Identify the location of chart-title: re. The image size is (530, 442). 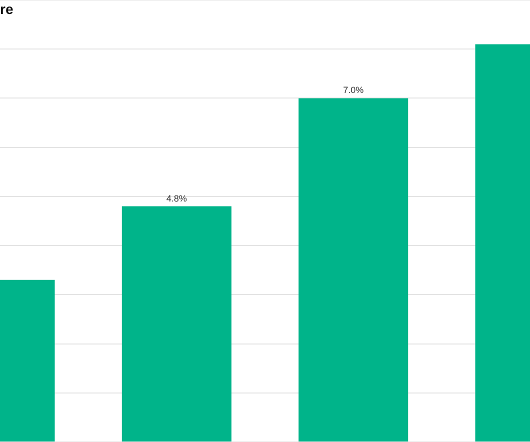
(8, 9).